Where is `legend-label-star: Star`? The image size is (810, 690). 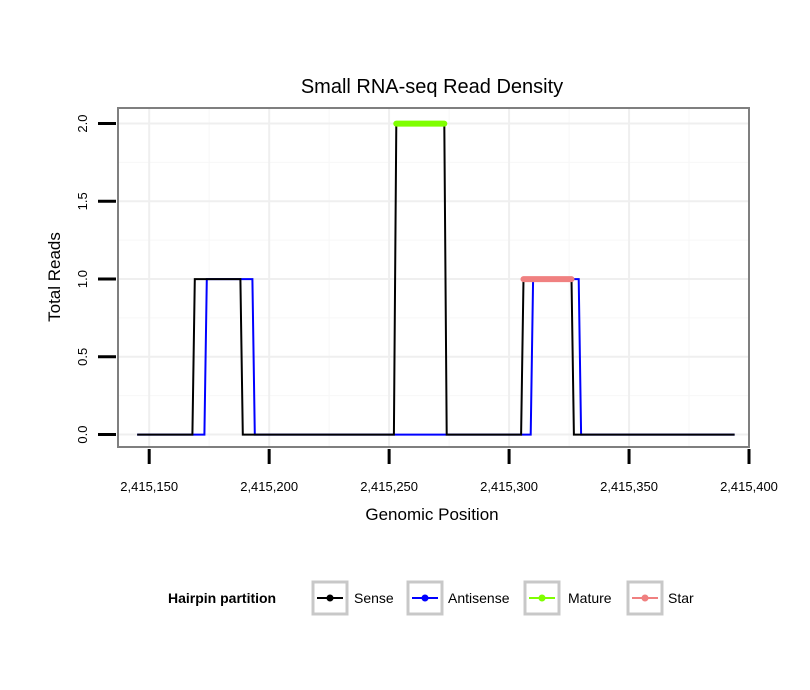
legend-label-star: Star is located at coordinates (681, 598).